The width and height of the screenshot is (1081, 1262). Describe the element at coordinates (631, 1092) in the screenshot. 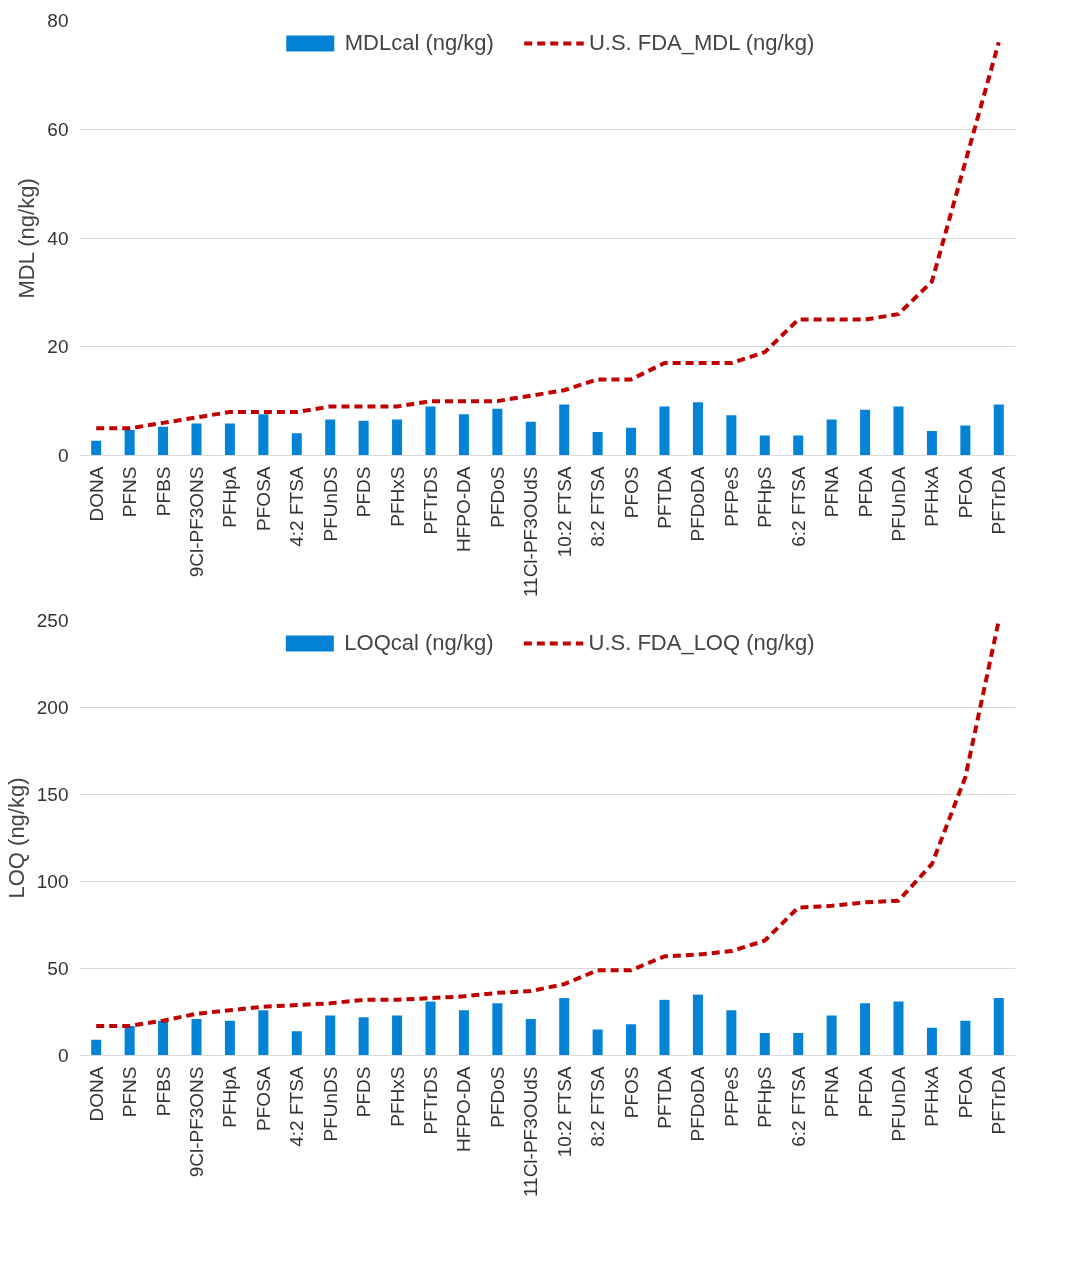

I see `x-tick-label: PFOS` at that location.